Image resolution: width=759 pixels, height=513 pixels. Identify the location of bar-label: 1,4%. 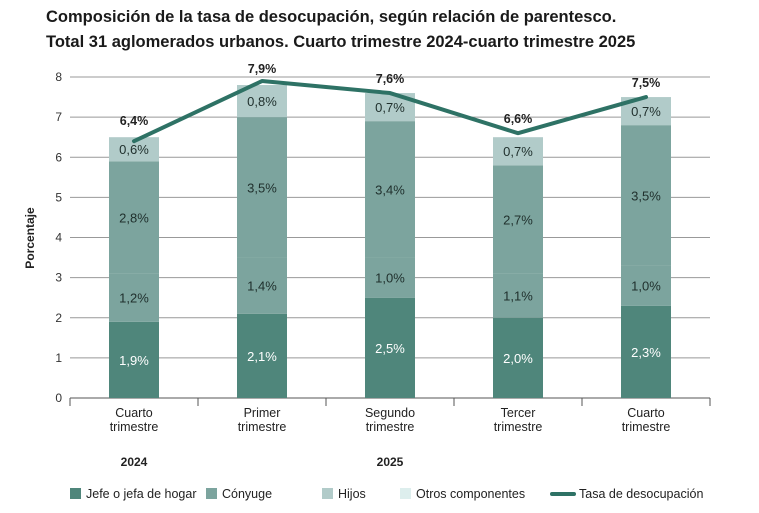
(262, 286).